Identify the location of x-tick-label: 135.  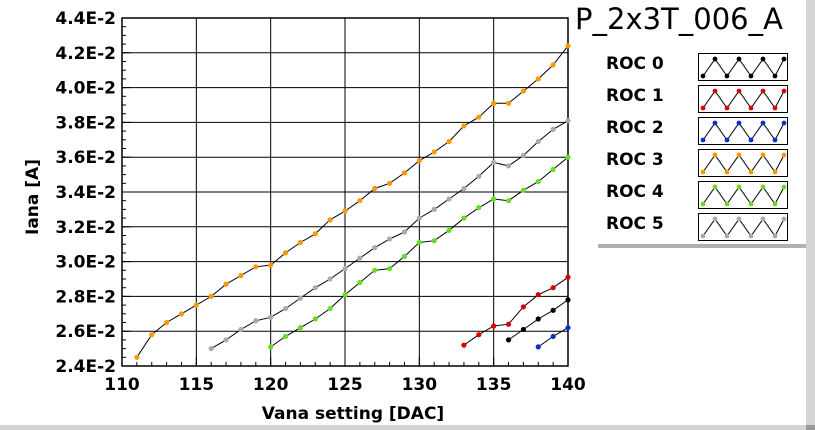
(494, 385).